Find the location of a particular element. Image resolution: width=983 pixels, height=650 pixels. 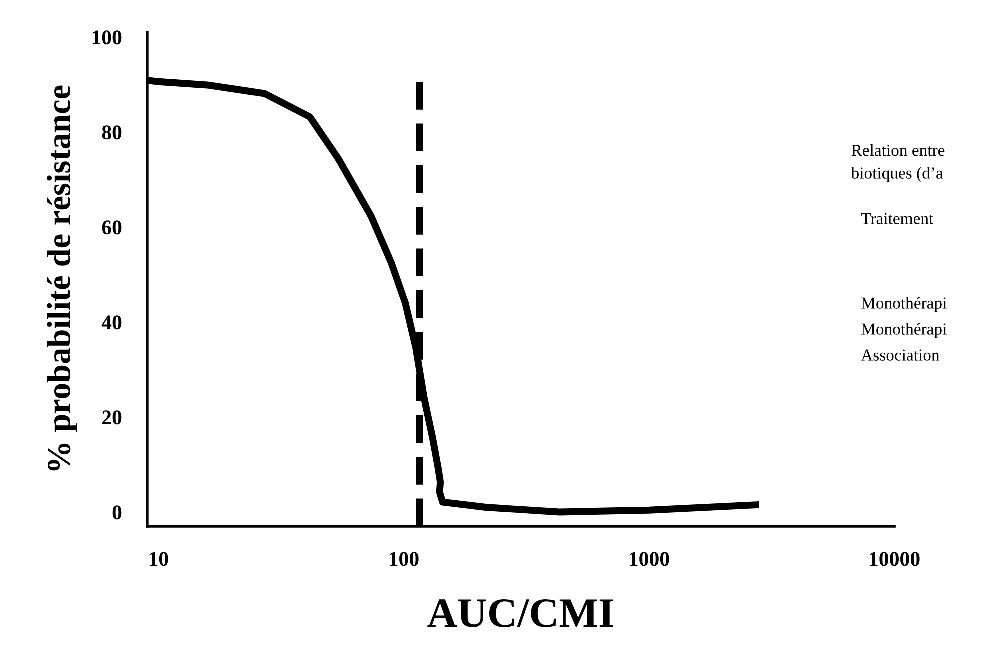

y-axis-title: % probabilité de résistance is located at coordinates (62, 278).